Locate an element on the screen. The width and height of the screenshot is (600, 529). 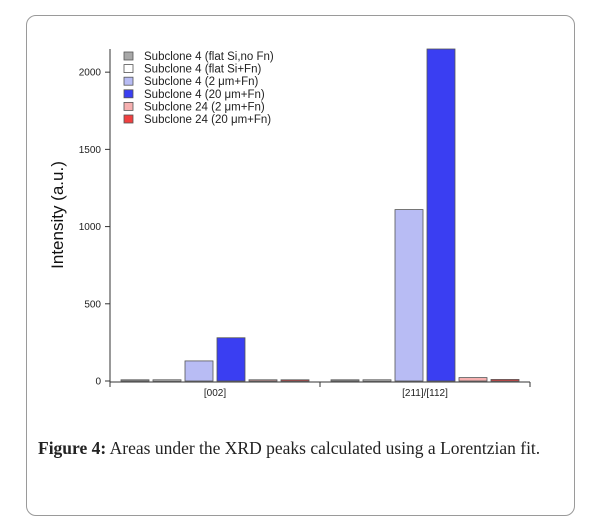
x-tick-label: [002] is located at coordinates (215, 393).